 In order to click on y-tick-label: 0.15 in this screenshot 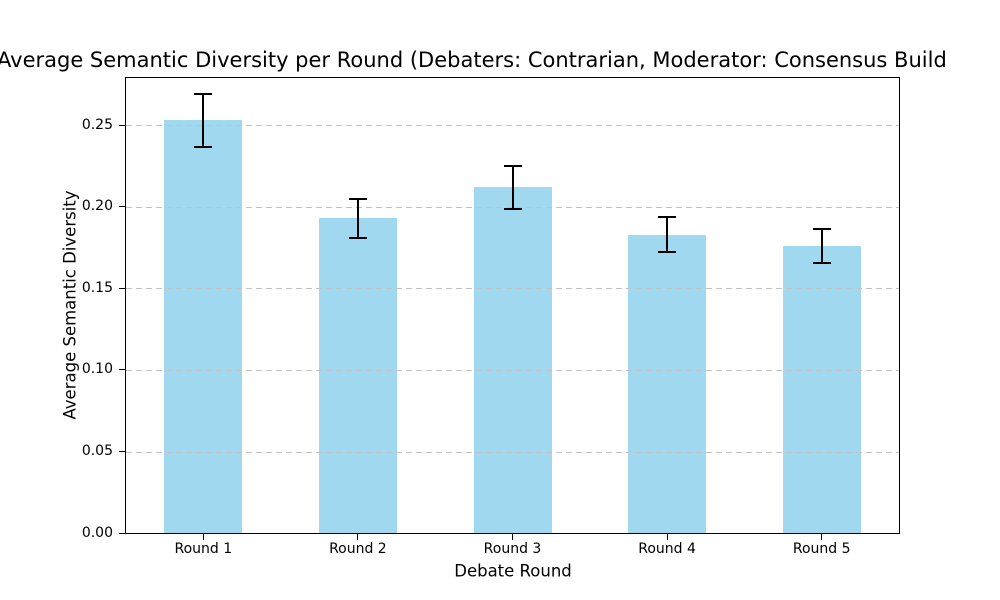, I will do `click(97, 287)`.